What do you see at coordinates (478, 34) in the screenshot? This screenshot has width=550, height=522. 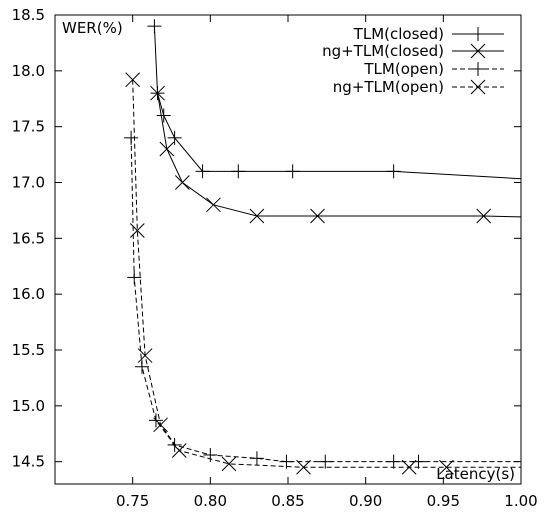 I see `legend-marker-tlm-closed` at bounding box center [478, 34].